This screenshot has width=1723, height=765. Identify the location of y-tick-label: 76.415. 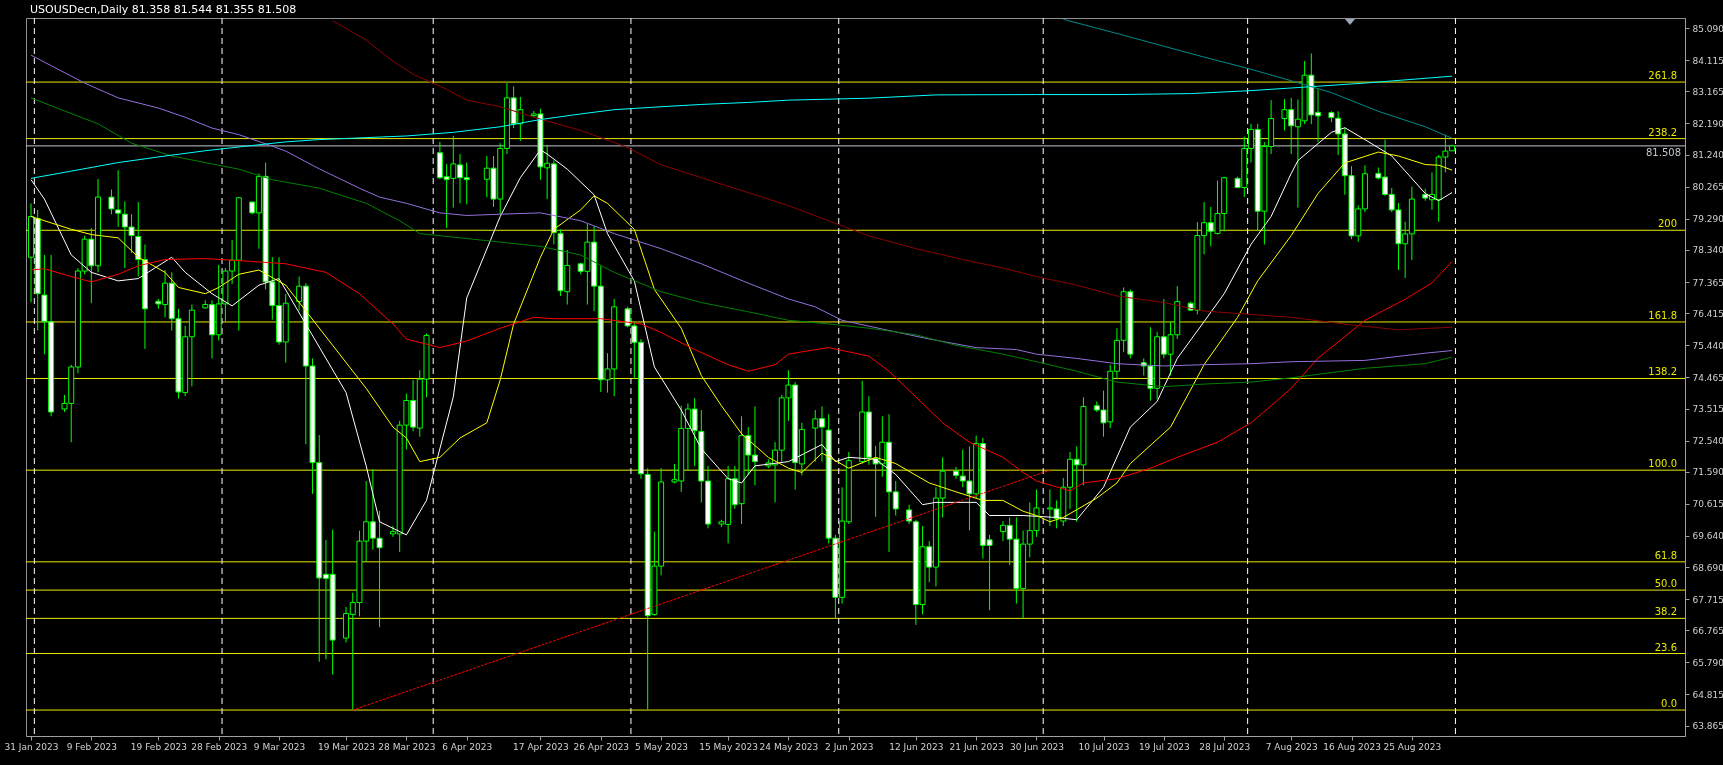
(1707, 313).